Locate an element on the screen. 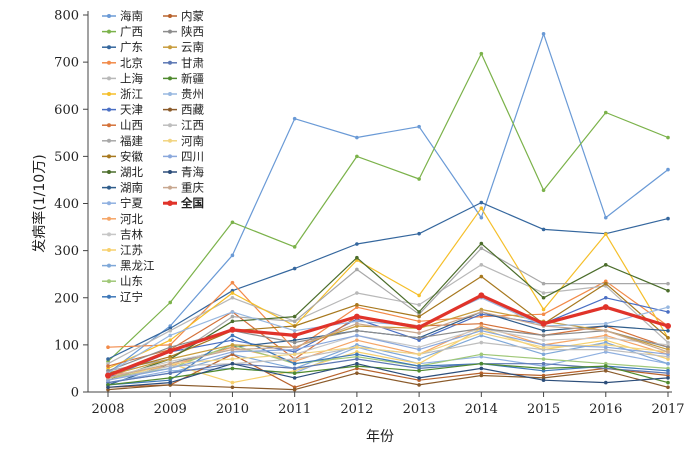 This screenshot has width=700, height=451. legend-item: 西藏 is located at coordinates (183, 110).